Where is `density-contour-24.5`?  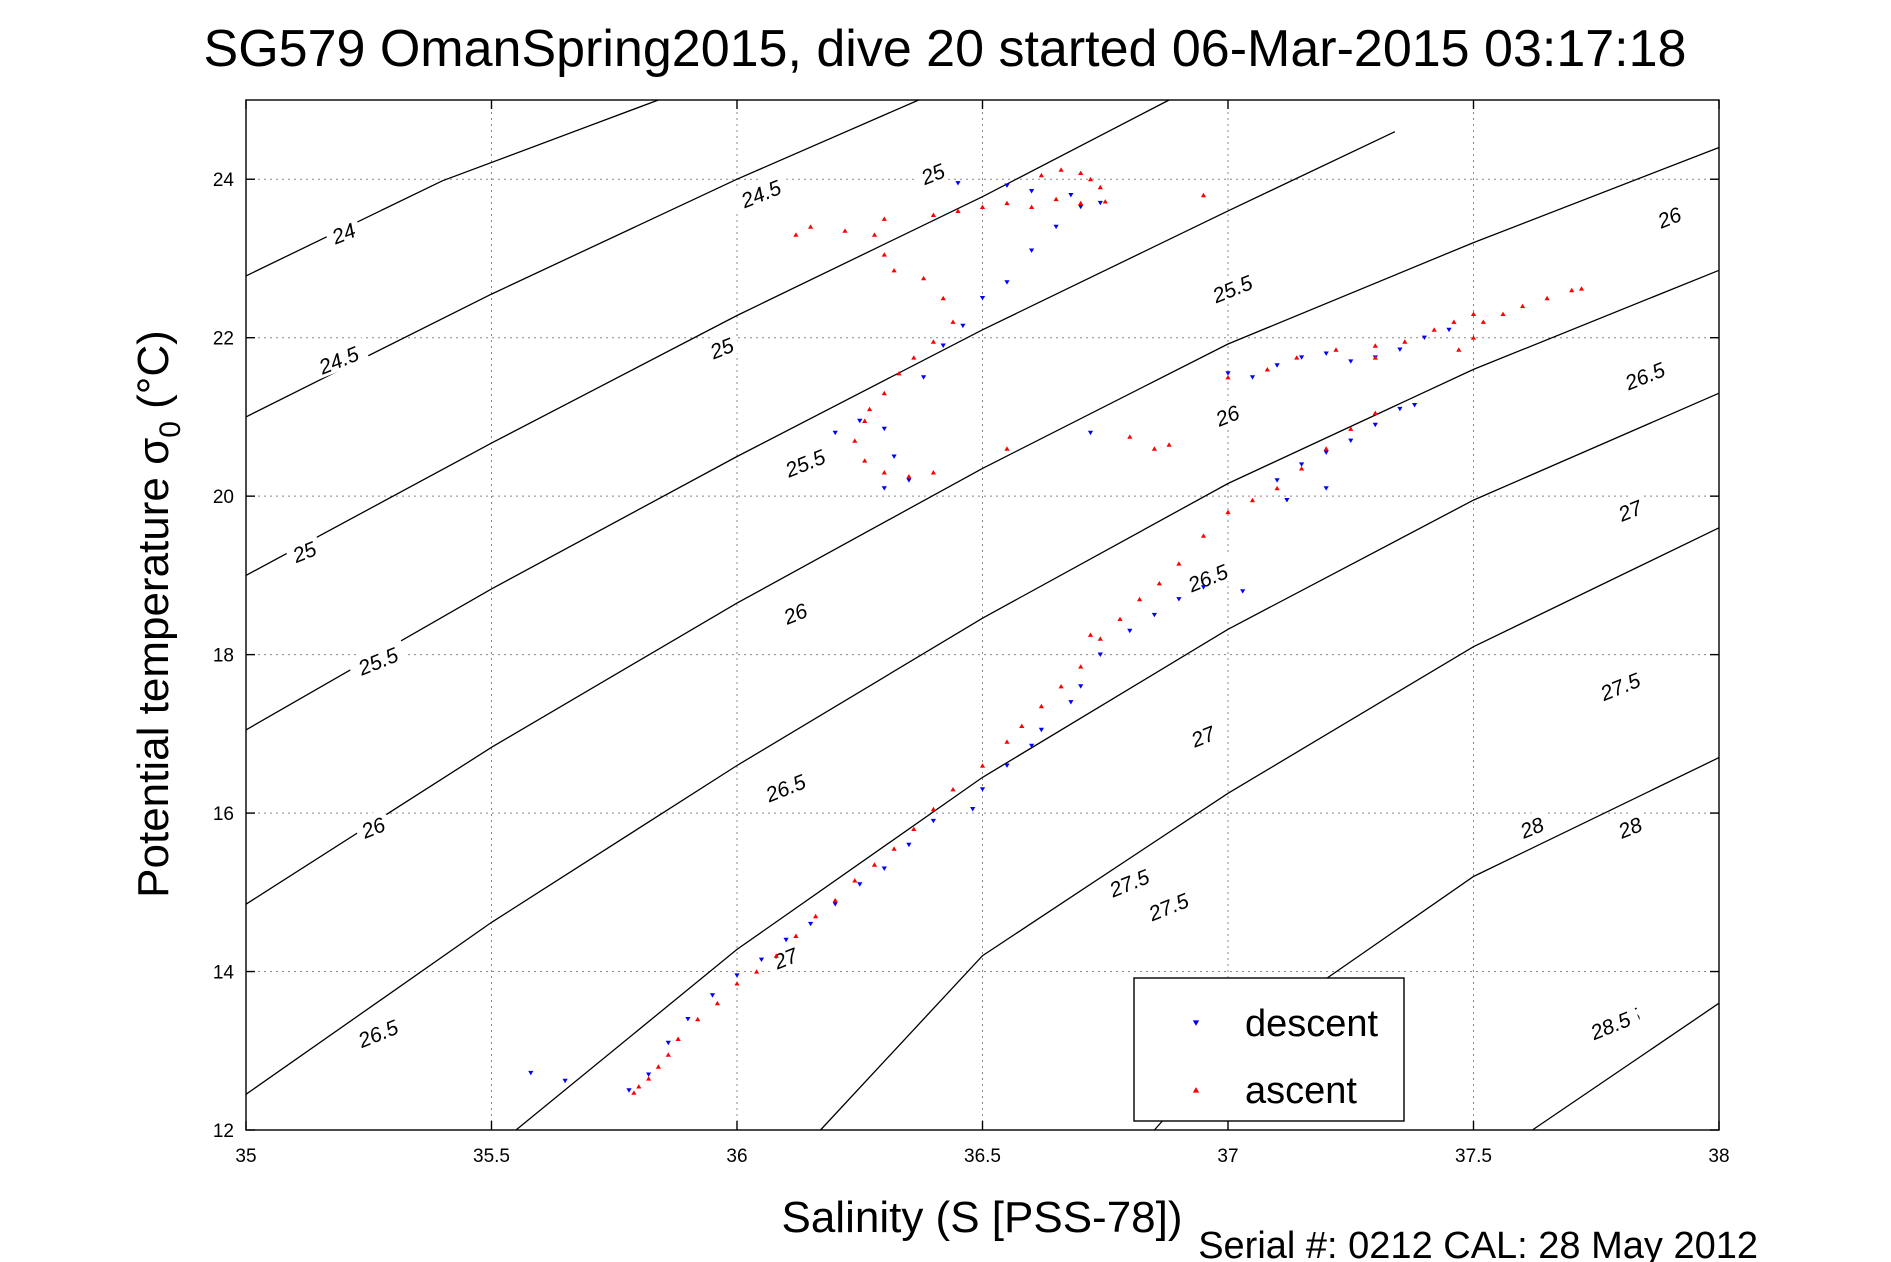 density-contour-24.5 is located at coordinates (582, 258).